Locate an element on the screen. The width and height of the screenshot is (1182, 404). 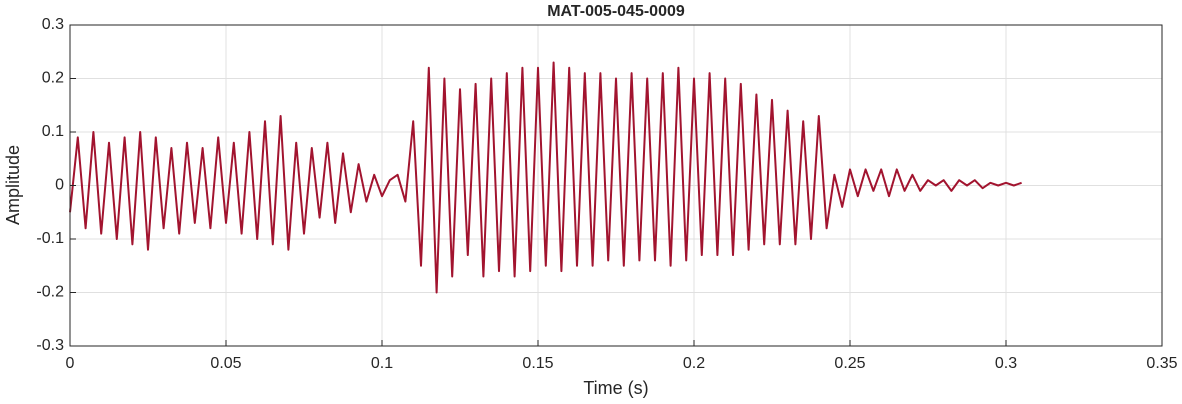
y-tick-label: 0.2 is located at coordinates (53, 78).